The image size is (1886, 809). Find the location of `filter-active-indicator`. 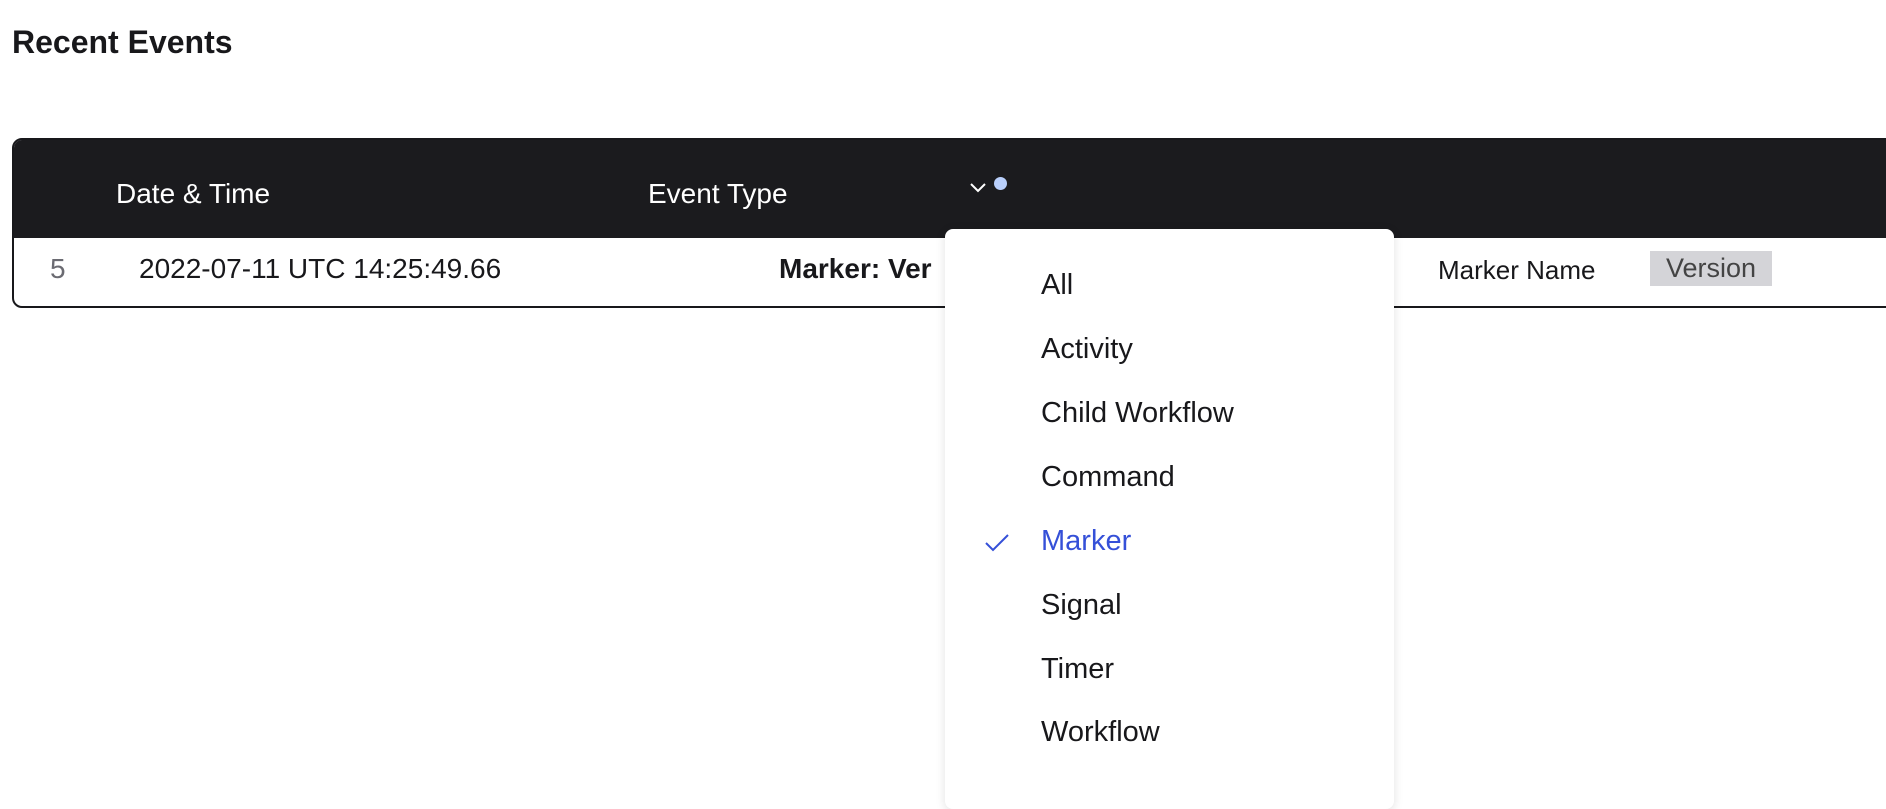

filter-active-indicator is located at coordinates (1000, 183).